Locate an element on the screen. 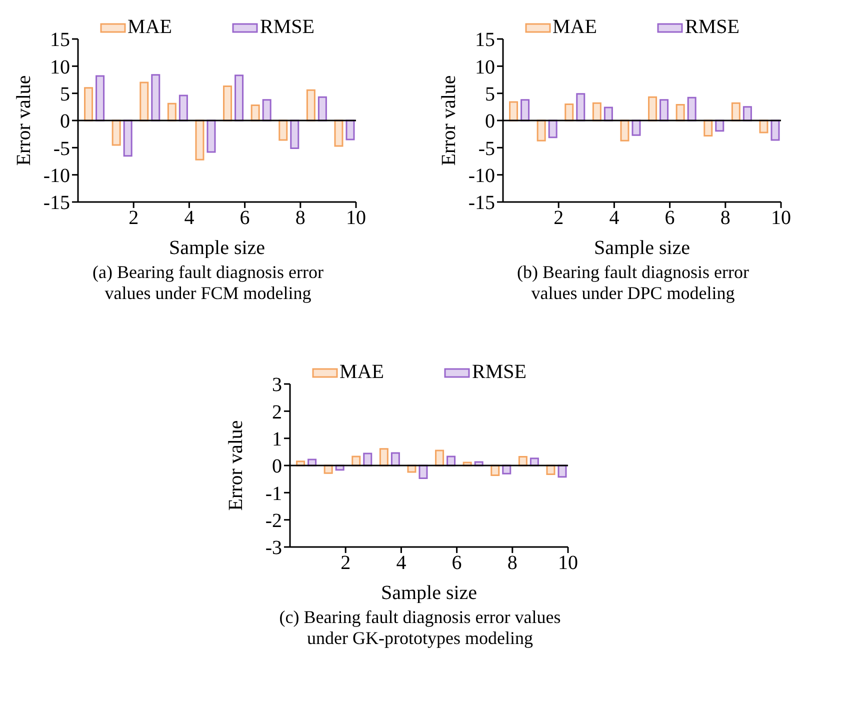 Image resolution: width=845 pixels, height=727 pixels. text: (c) Bearing fault diagnosis error values under GK-prototypes modeling is located at coordinates (420, 628).